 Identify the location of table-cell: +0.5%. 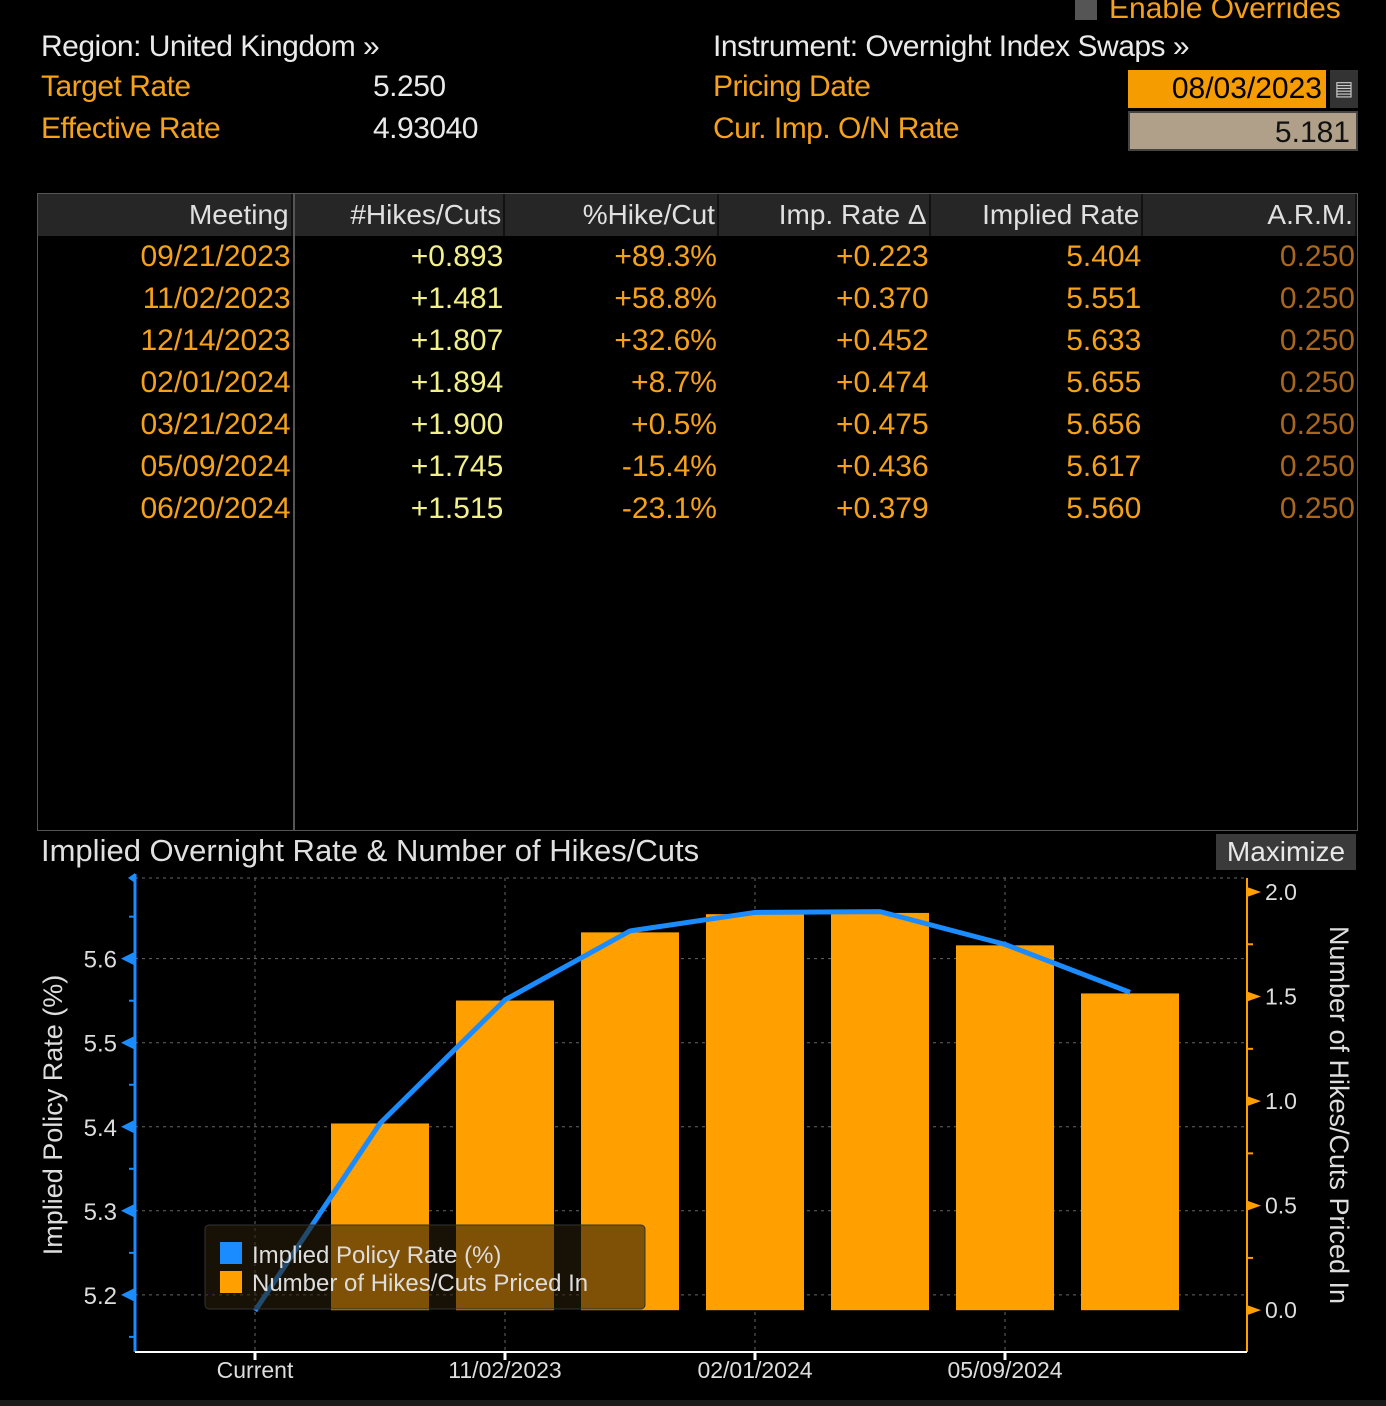
(674, 424).